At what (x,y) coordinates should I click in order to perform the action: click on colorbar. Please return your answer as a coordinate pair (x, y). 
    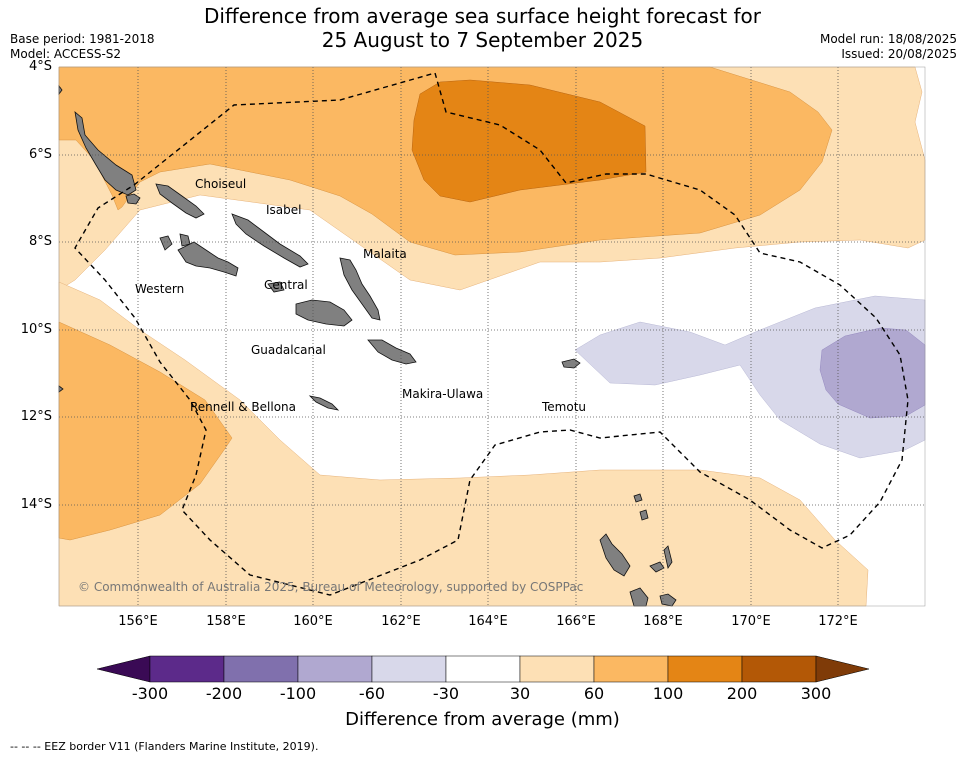
    Looking at the image, I should click on (483, 669).